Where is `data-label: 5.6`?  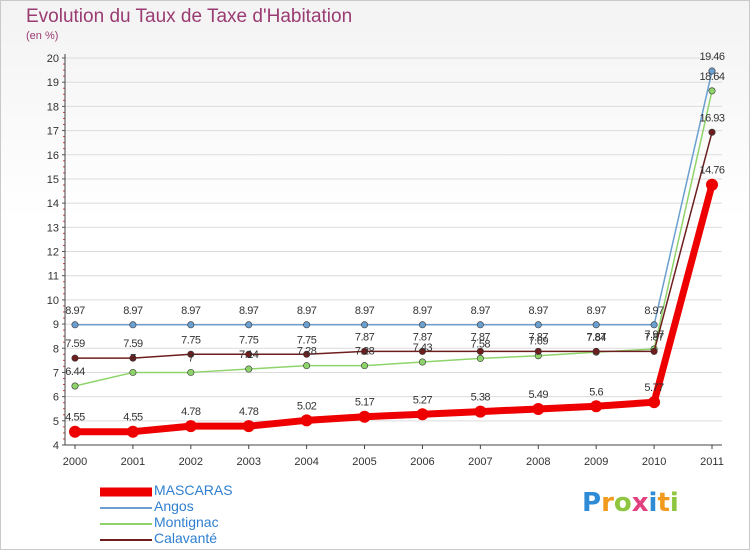
data-label: 5.6 is located at coordinates (596, 392).